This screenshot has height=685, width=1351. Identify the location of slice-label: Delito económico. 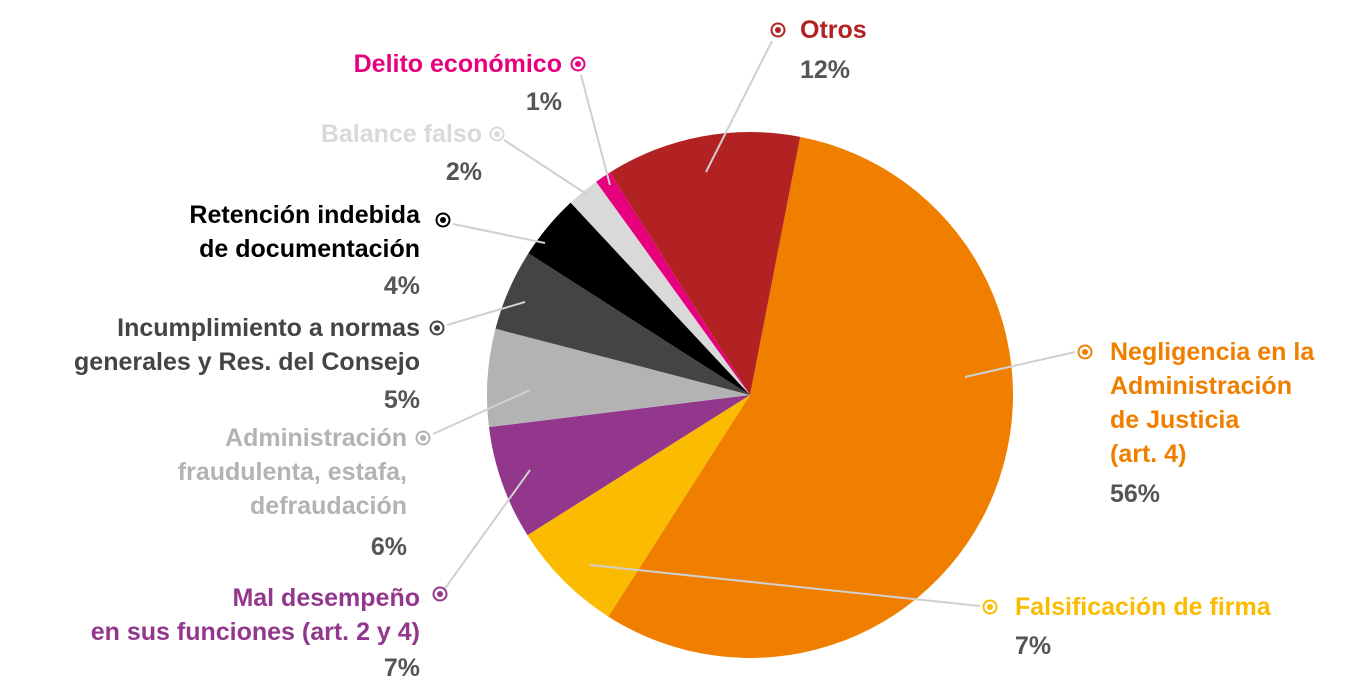
(457, 64).